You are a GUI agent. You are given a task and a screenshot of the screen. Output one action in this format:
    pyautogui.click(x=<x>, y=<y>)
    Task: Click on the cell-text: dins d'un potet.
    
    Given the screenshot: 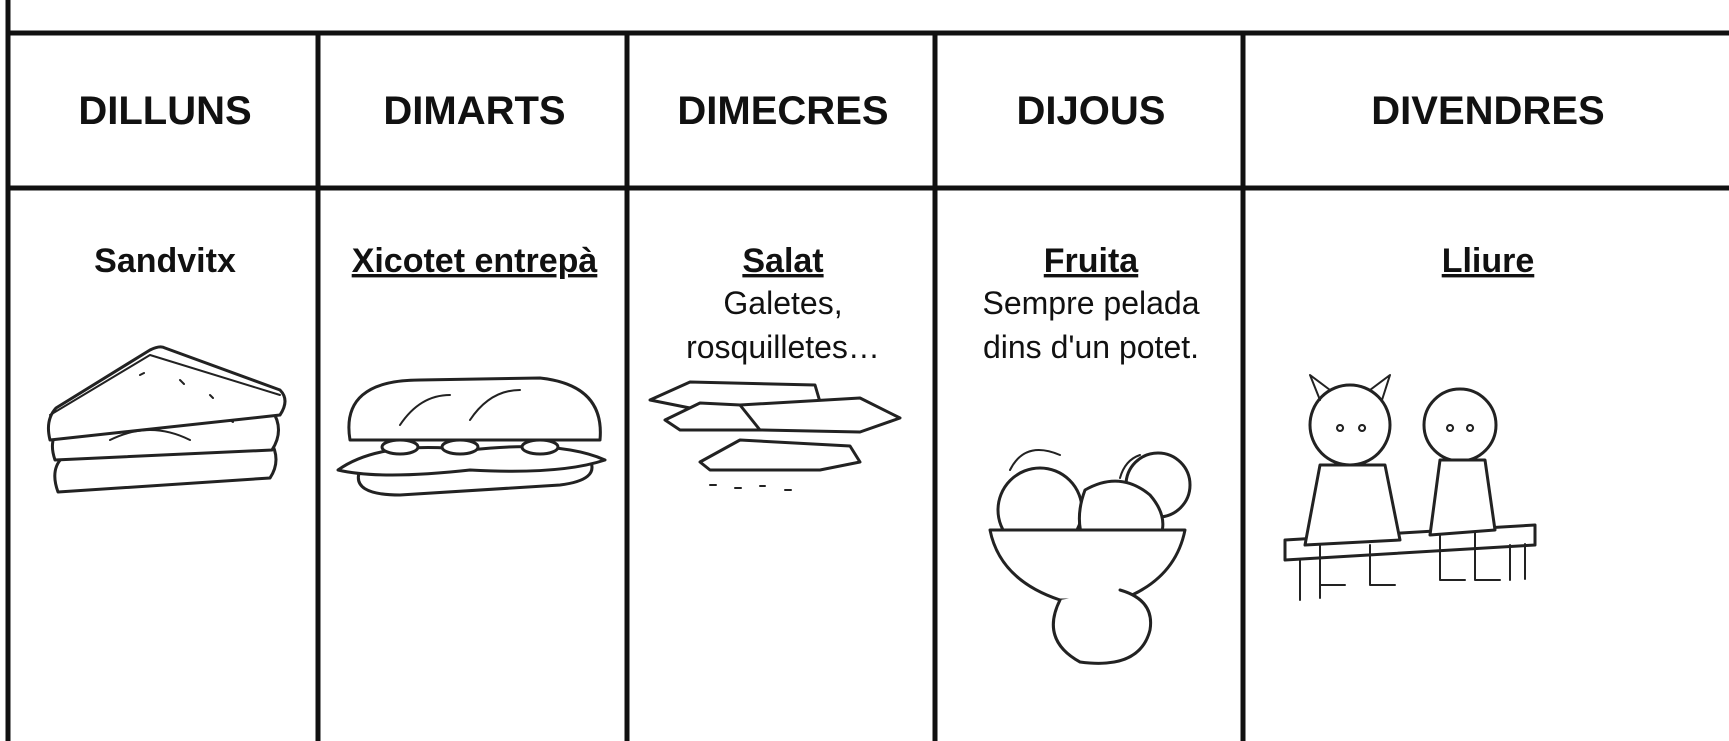 What is the action you would take?
    pyautogui.click(x=1091, y=347)
    